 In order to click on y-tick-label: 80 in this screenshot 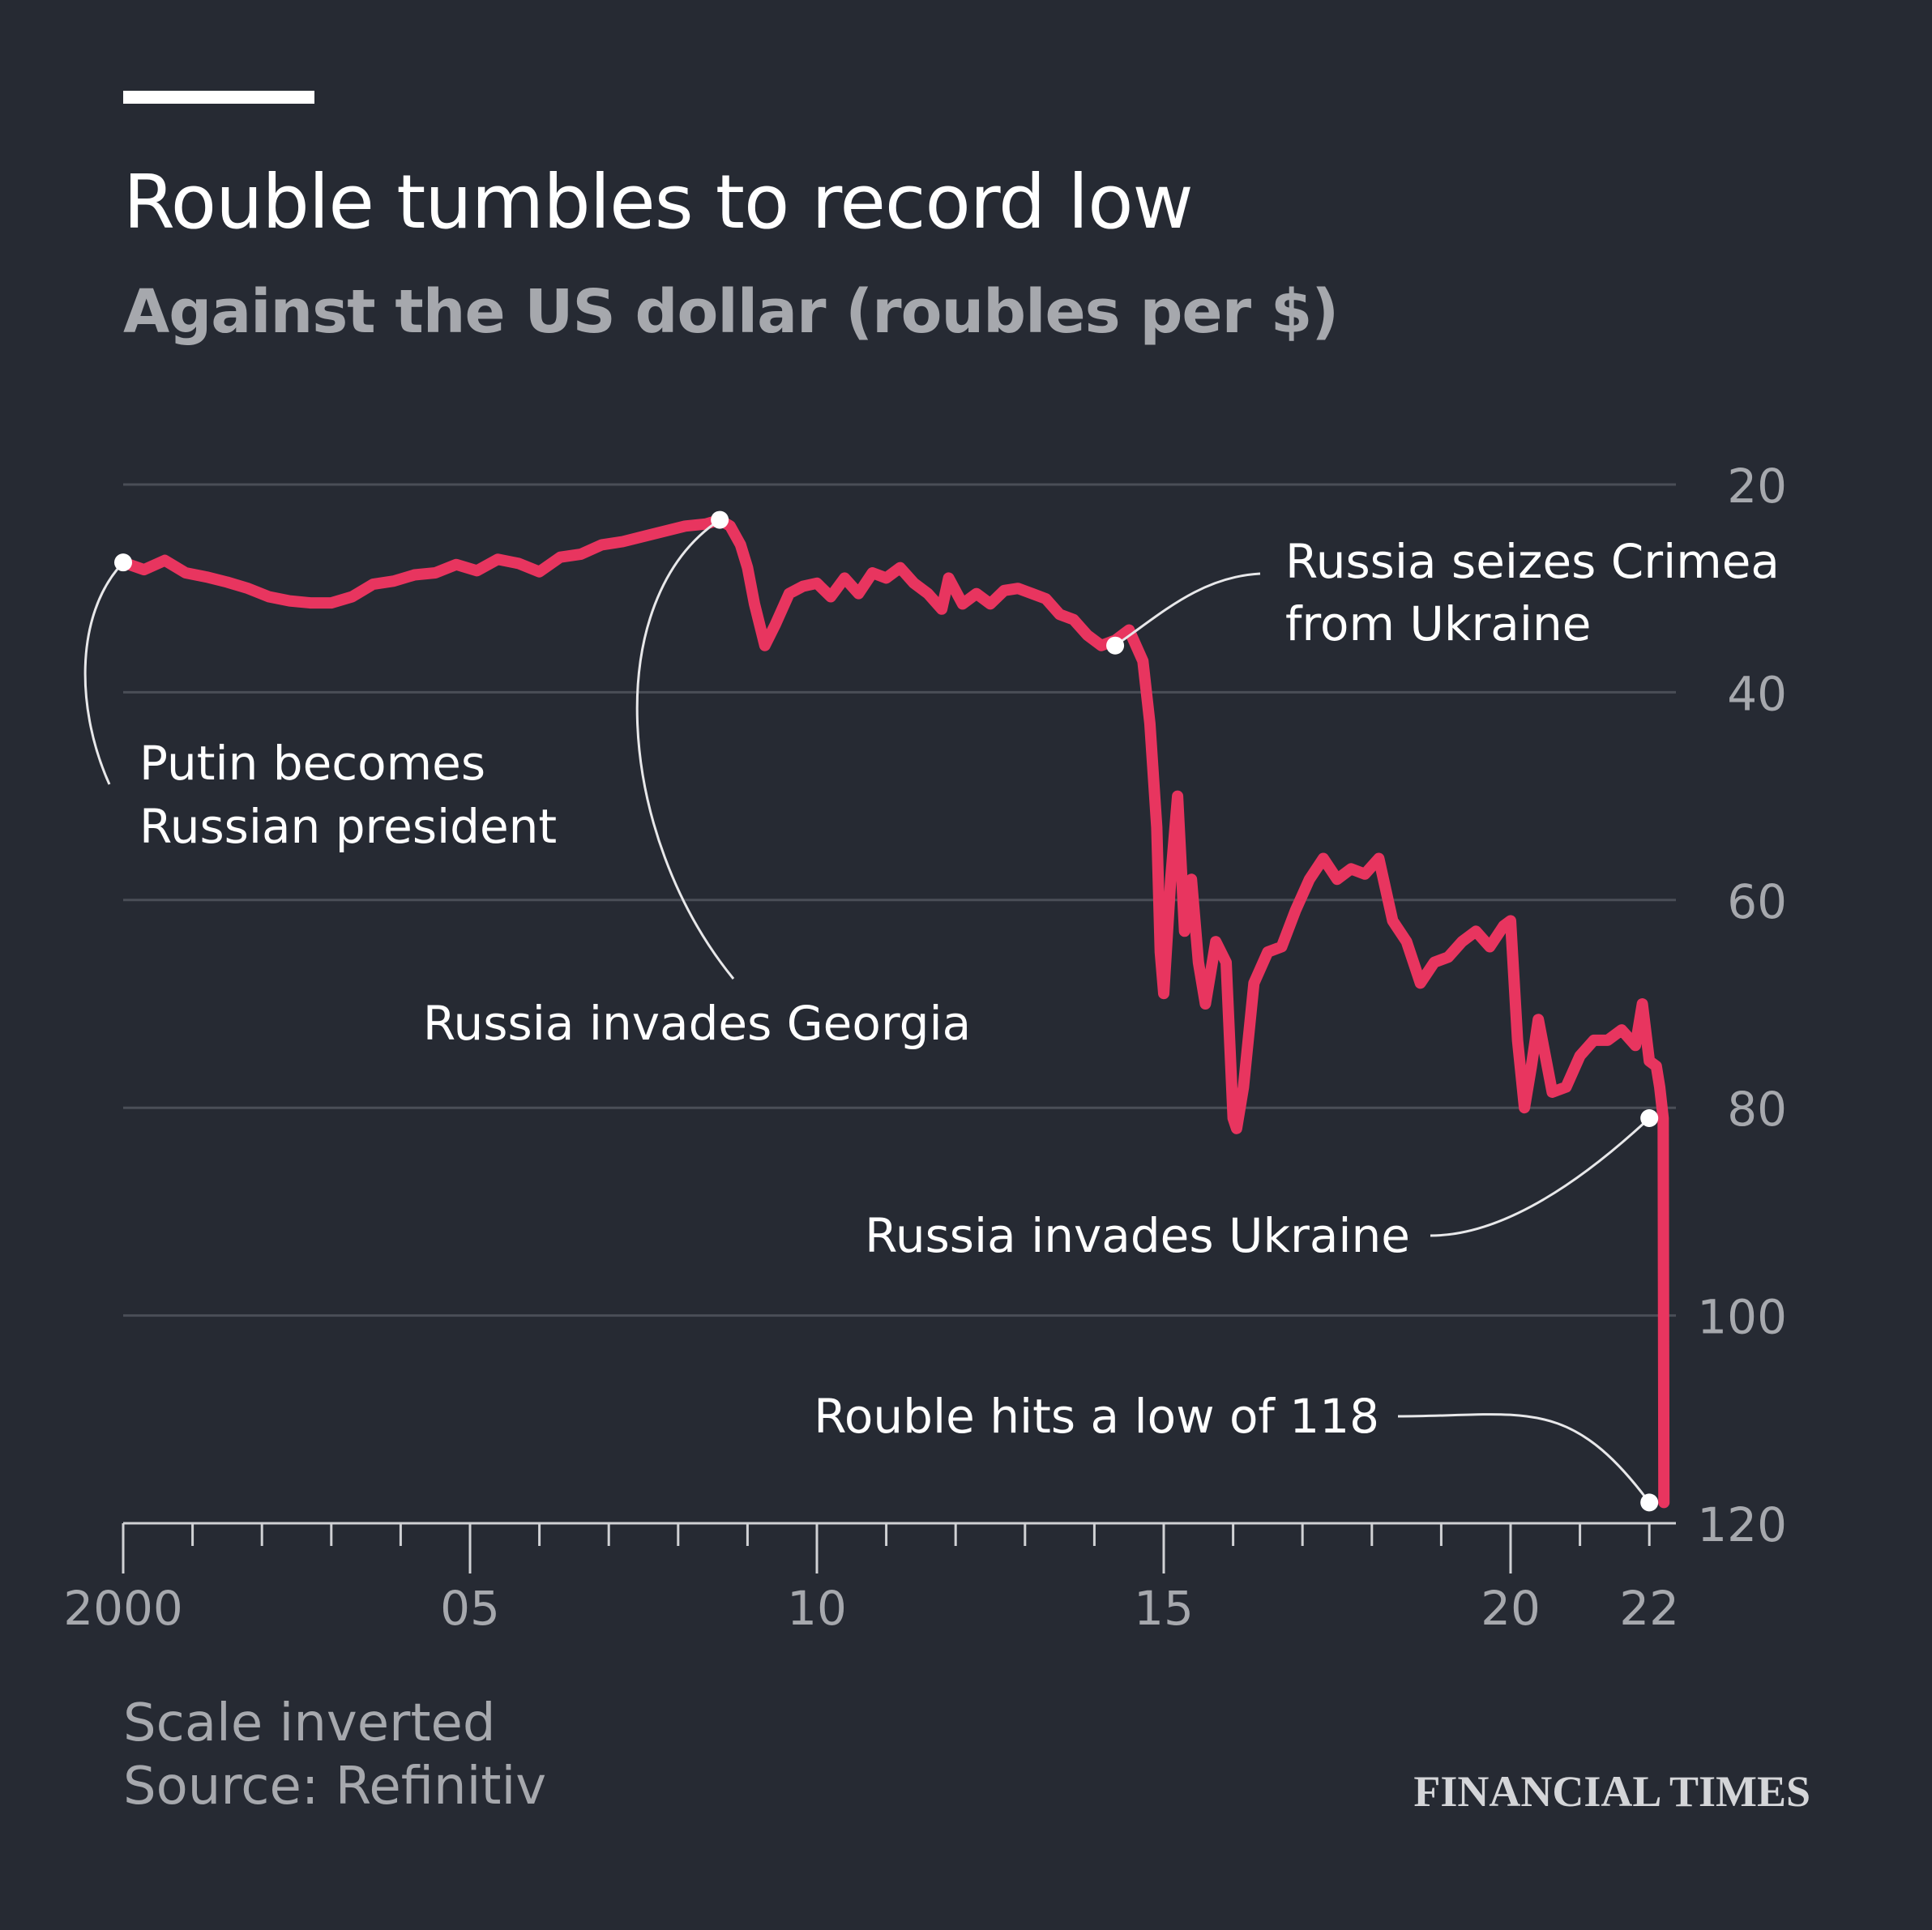, I will do `click(1757, 1109)`.